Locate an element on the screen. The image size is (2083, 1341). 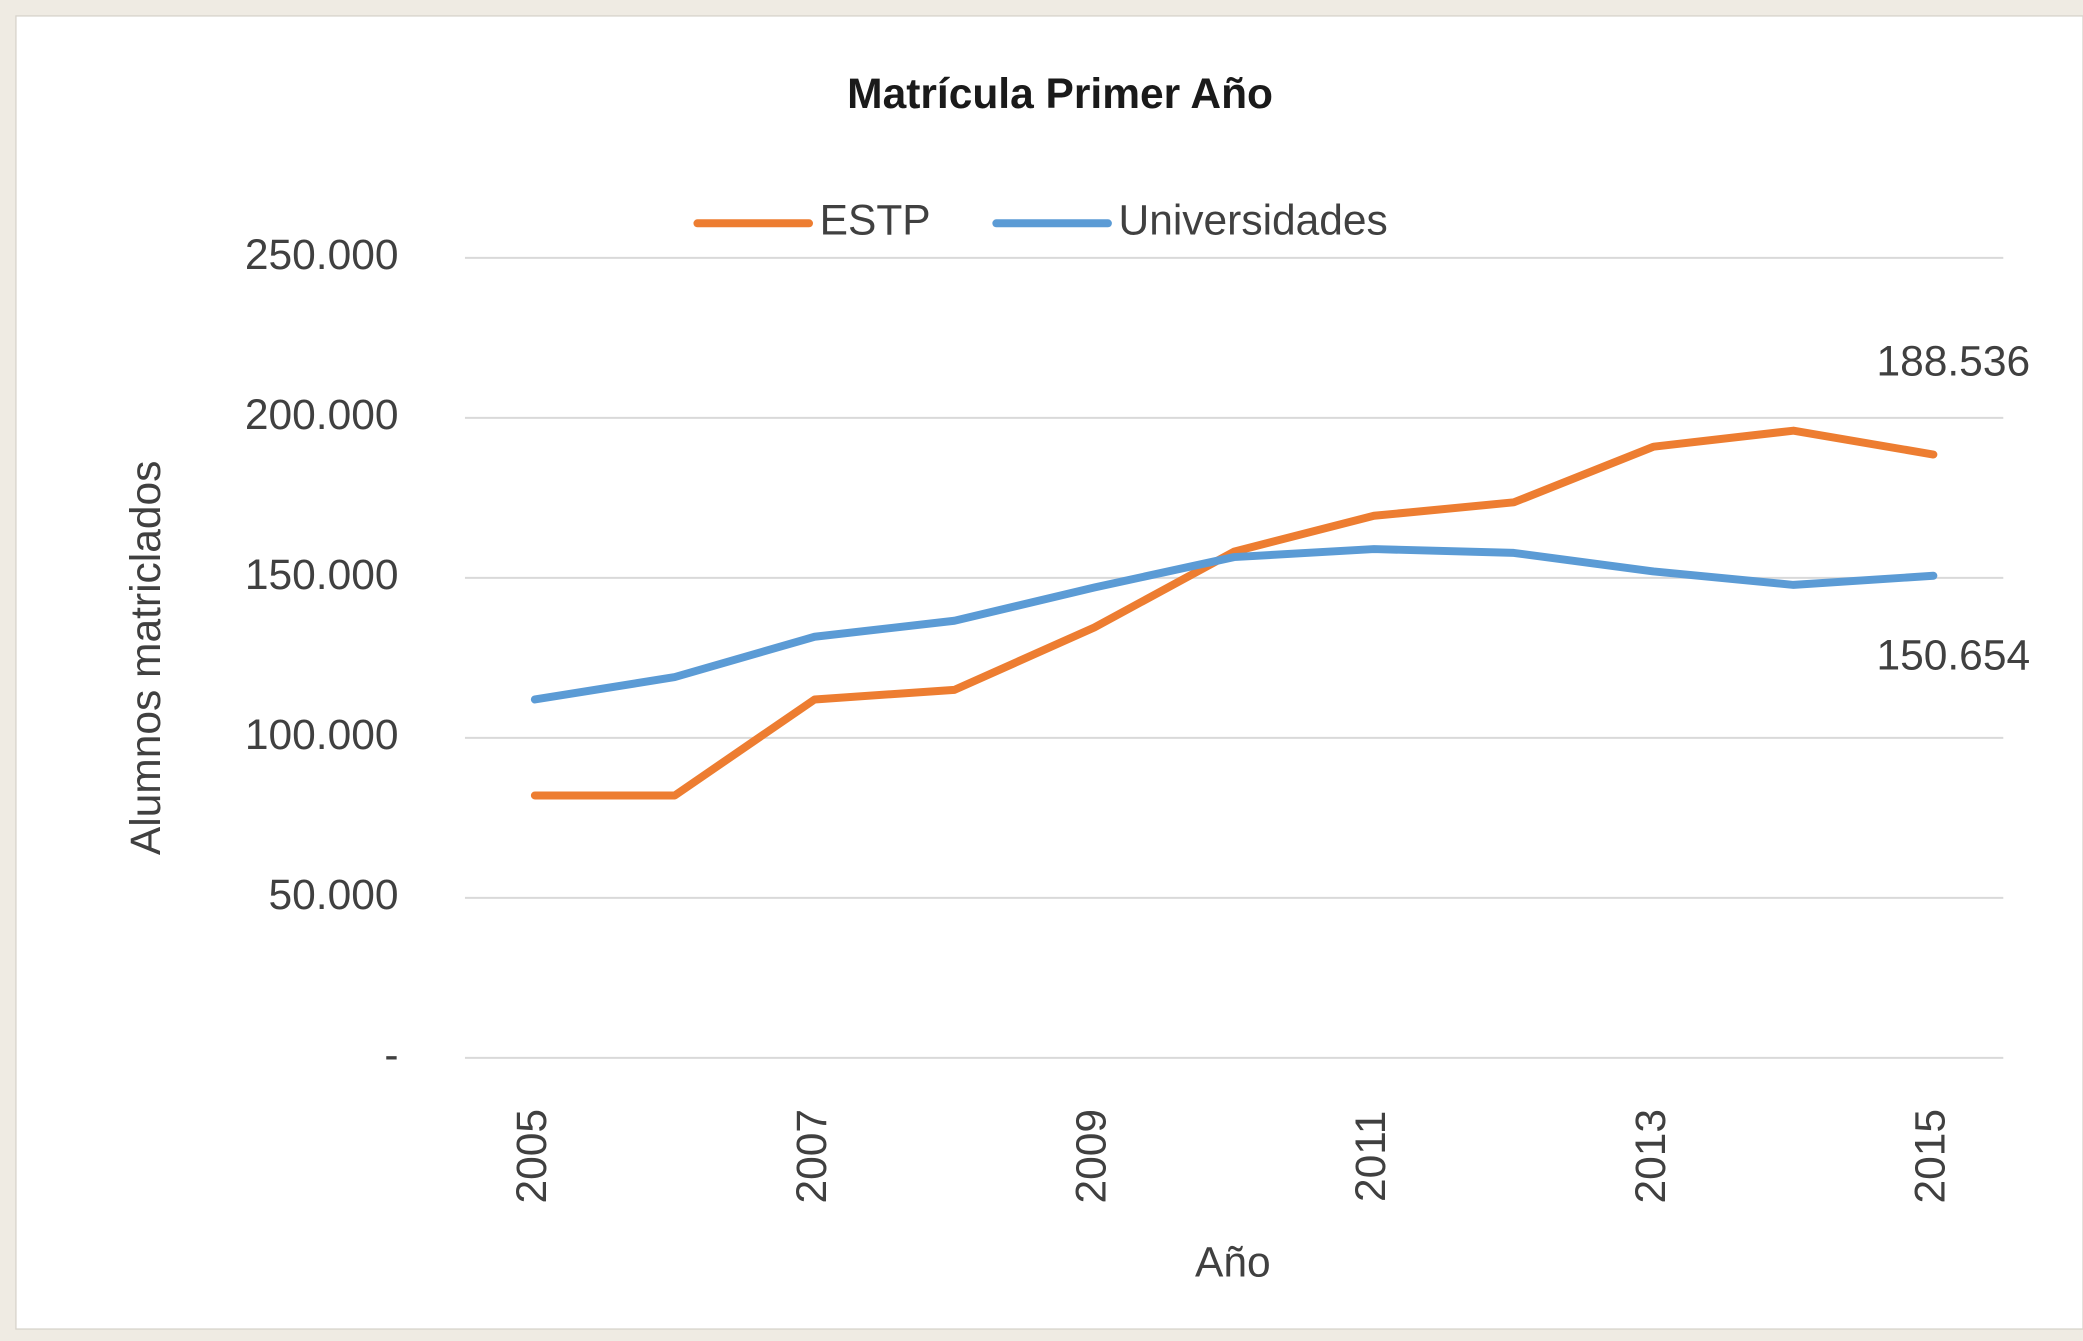
y-tick-label: 200.000 is located at coordinates (322, 415).